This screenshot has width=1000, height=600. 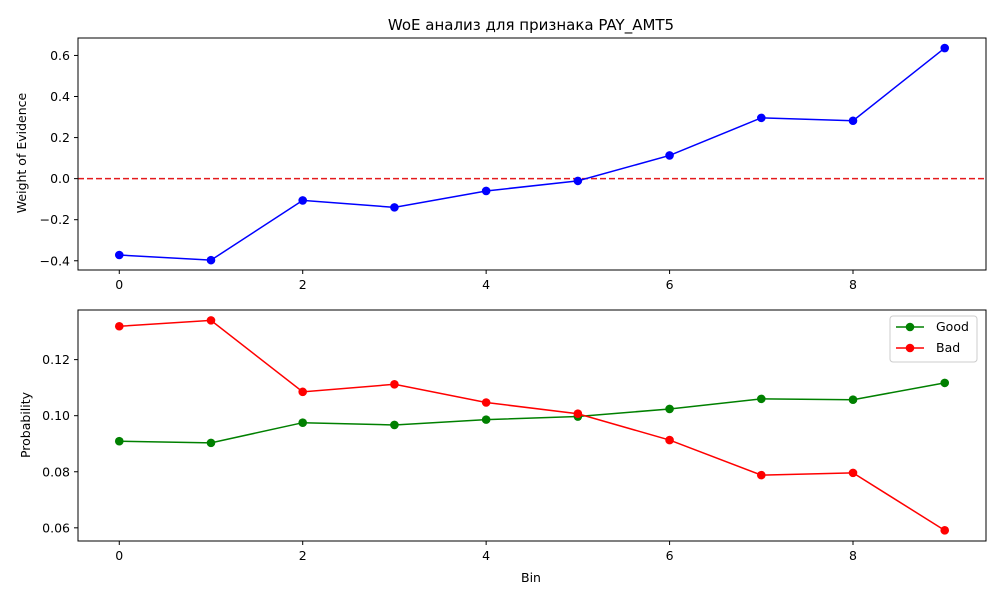 I want to click on probability-y-axis-label: Probability, so click(x=25, y=424).